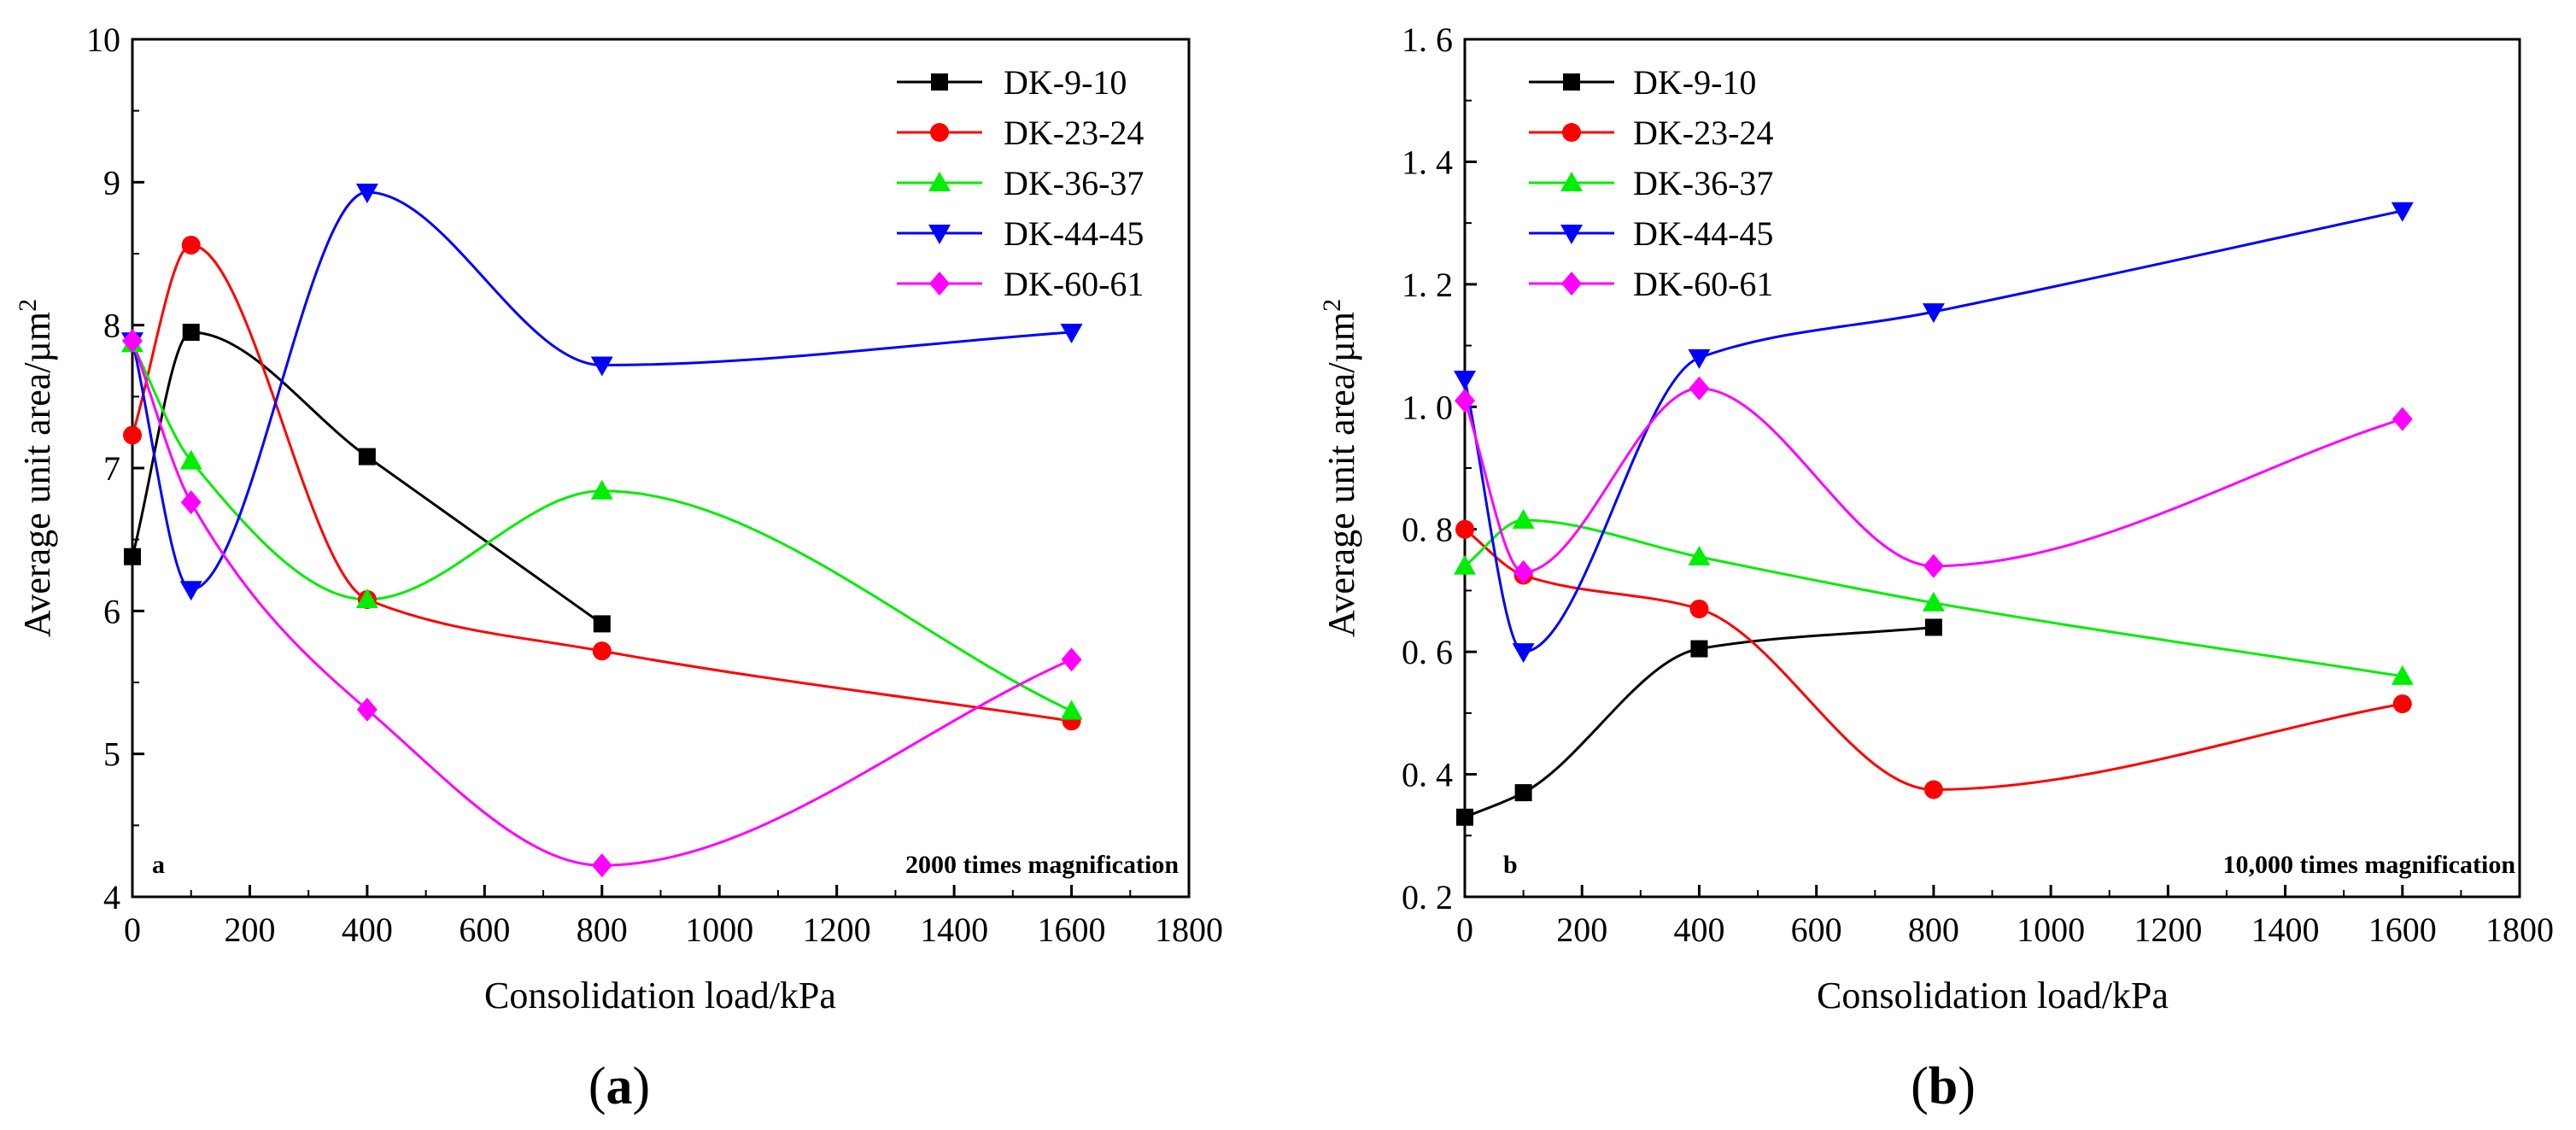  I want to click on panel-b-caption-letter: b, so click(1943, 1086).